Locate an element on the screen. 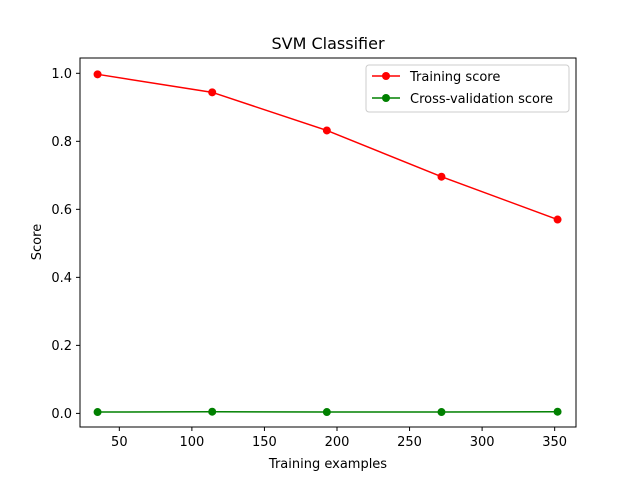 The width and height of the screenshot is (640, 480). x-tick-label: 50 is located at coordinates (119, 442).